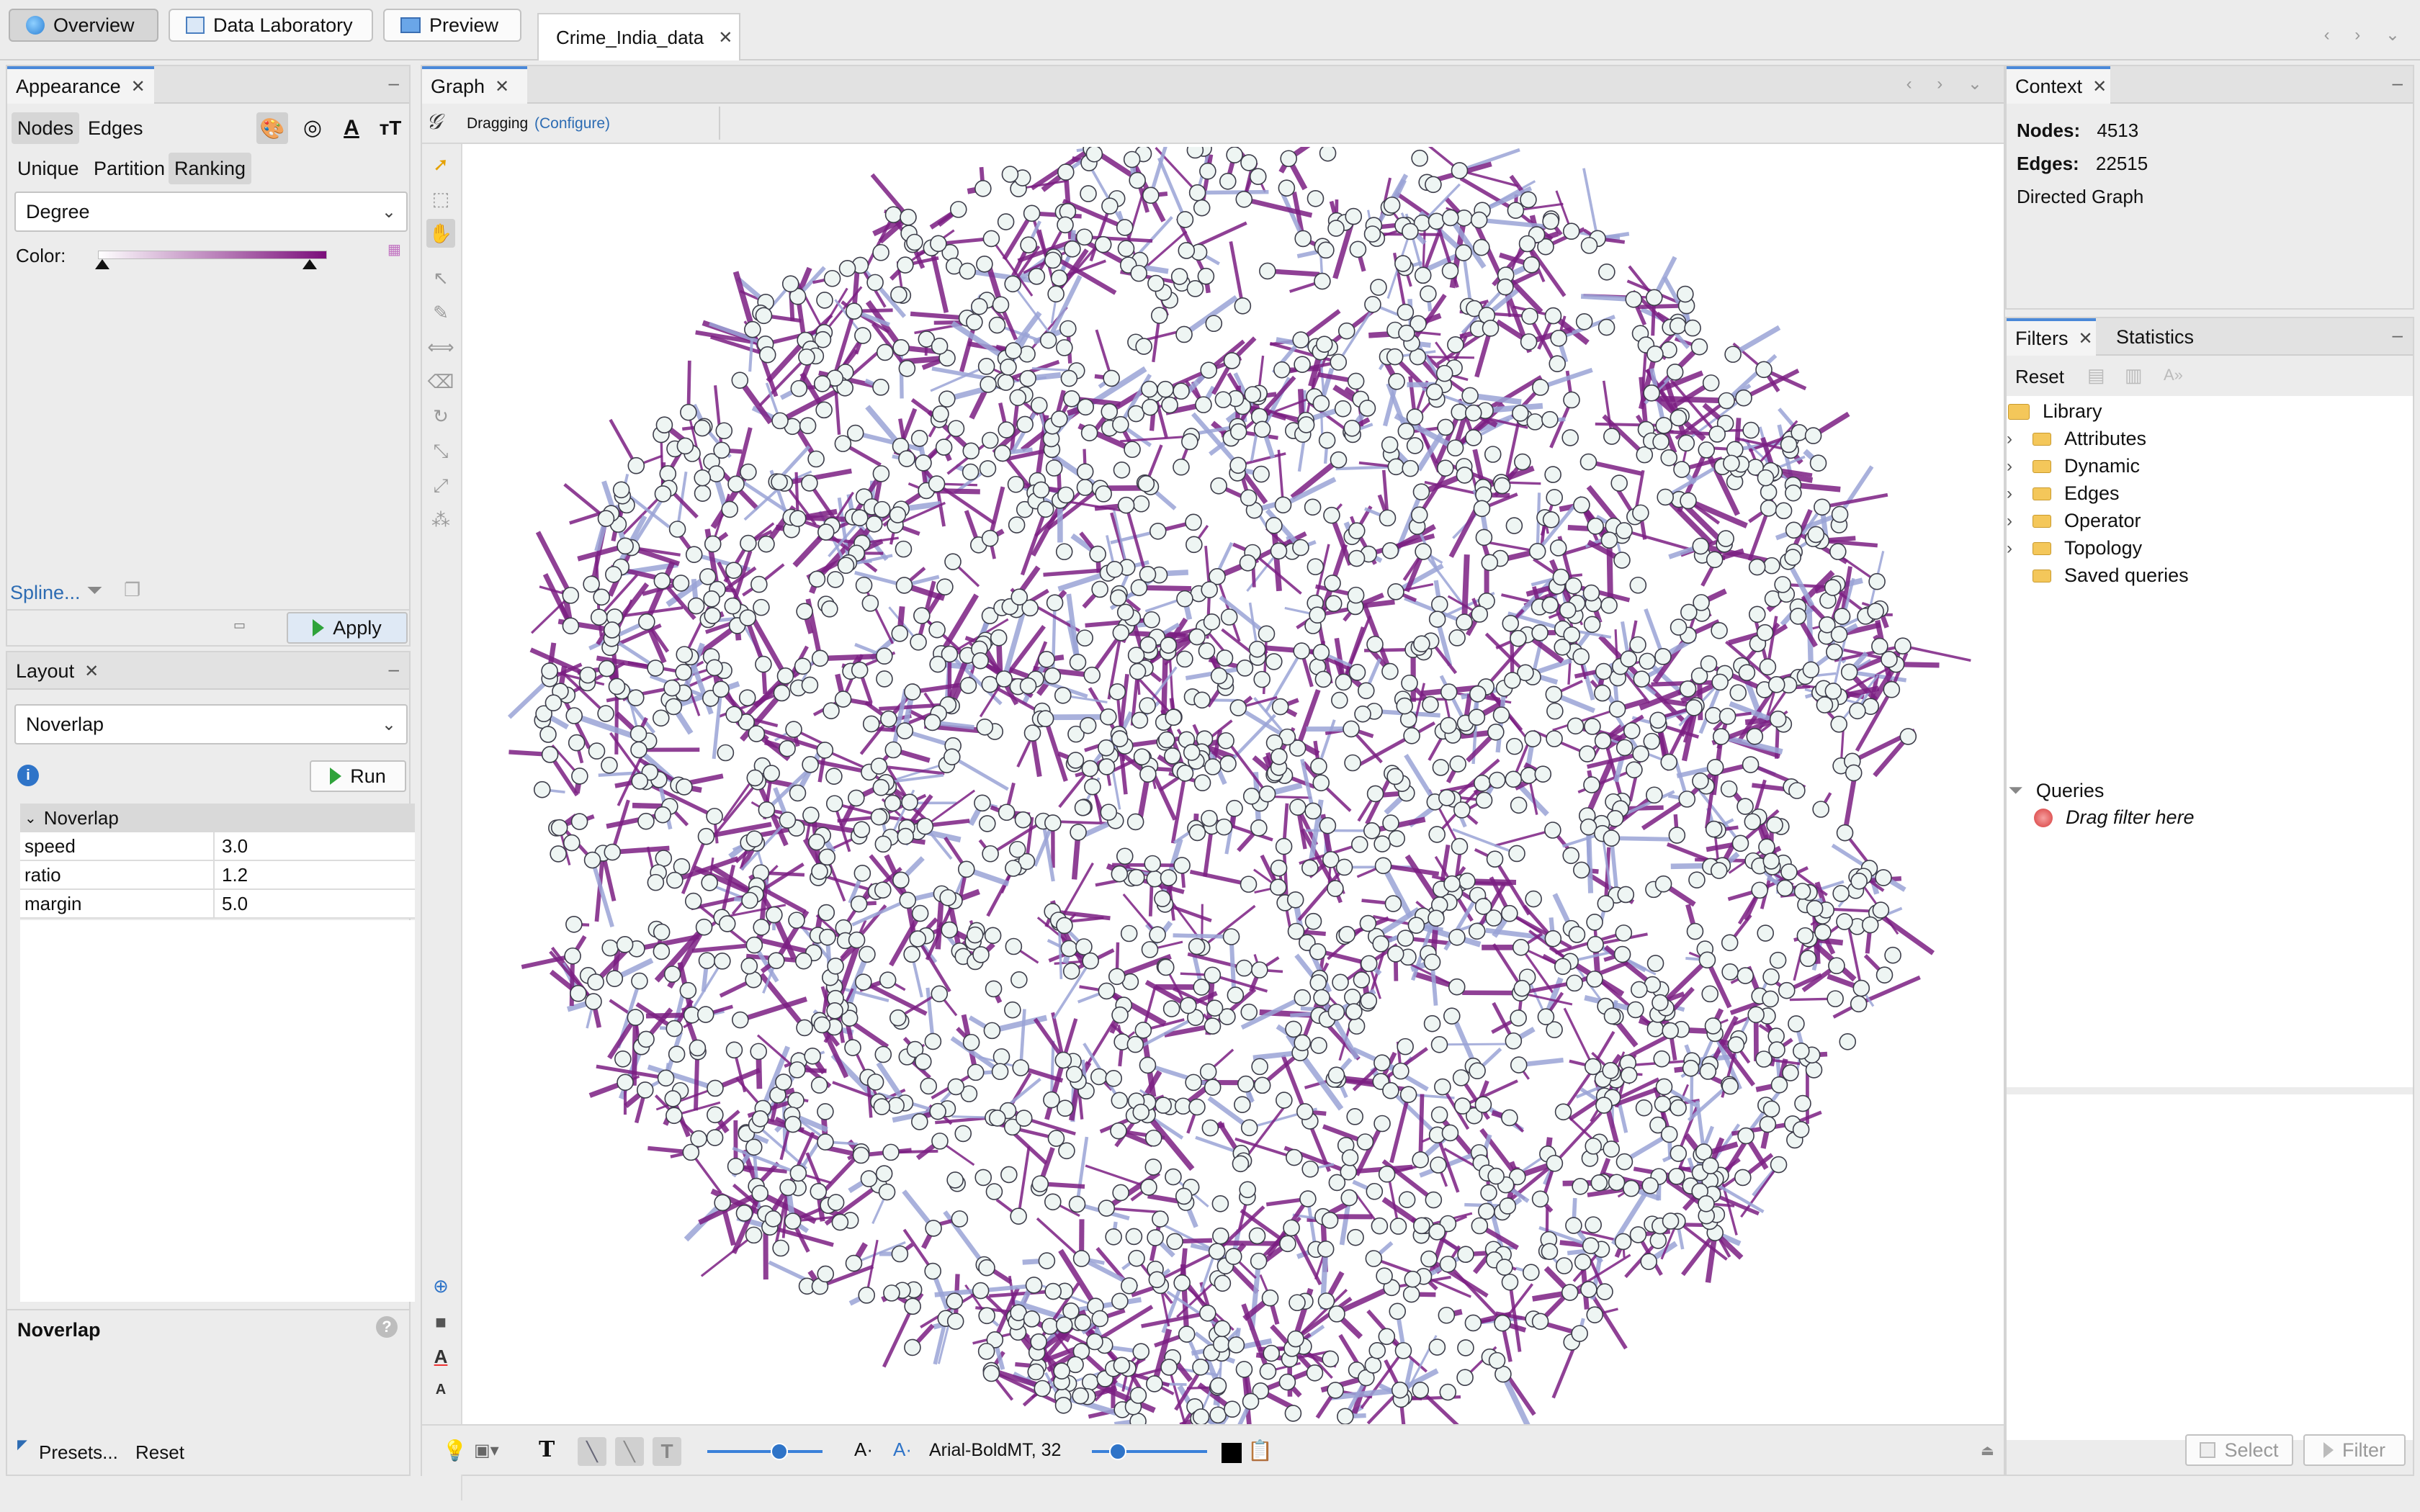 The height and width of the screenshot is (1512, 2420). What do you see at coordinates (1949, 84) in the screenshot?
I see `graph-tab-navigation: ‹ › ⌄` at bounding box center [1949, 84].